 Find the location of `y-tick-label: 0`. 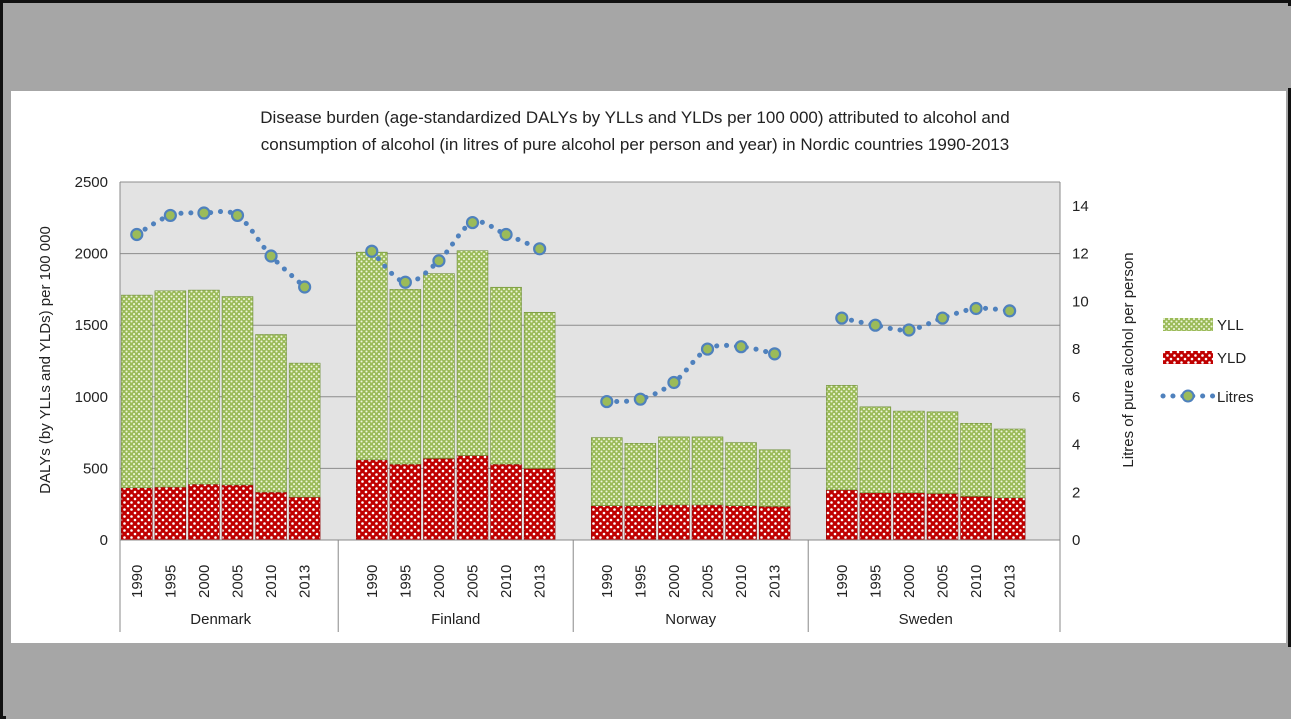

y-tick-label: 0 is located at coordinates (104, 540).